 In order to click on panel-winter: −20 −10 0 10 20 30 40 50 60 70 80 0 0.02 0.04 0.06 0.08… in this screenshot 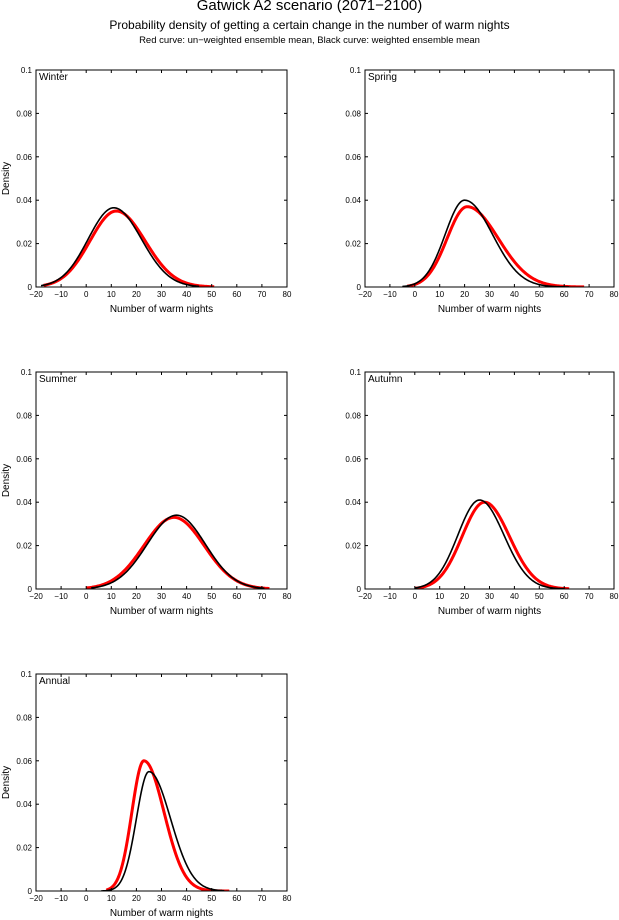, I will do `click(146, 190)`.